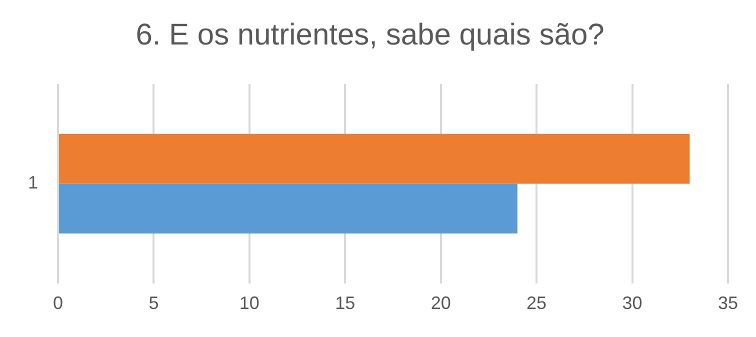 The width and height of the screenshot is (756, 337). What do you see at coordinates (58, 303) in the screenshot?
I see `x-tick-label: 0` at bounding box center [58, 303].